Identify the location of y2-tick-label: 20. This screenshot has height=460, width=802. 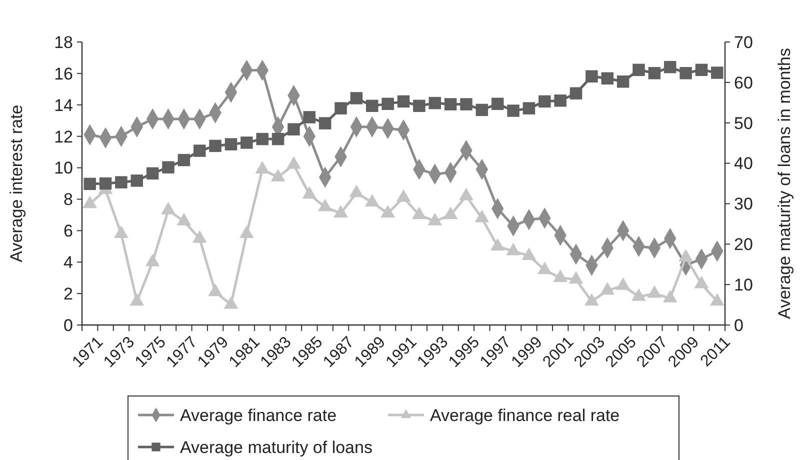
(743, 244).